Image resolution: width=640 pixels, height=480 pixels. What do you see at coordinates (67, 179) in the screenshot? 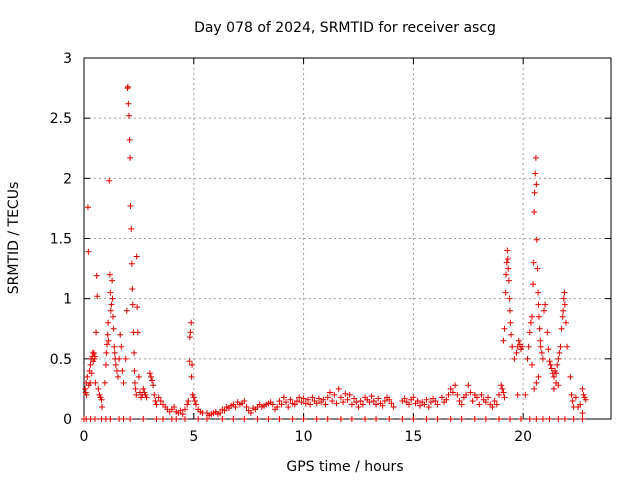
I see `y-tick-label: 2` at bounding box center [67, 179].